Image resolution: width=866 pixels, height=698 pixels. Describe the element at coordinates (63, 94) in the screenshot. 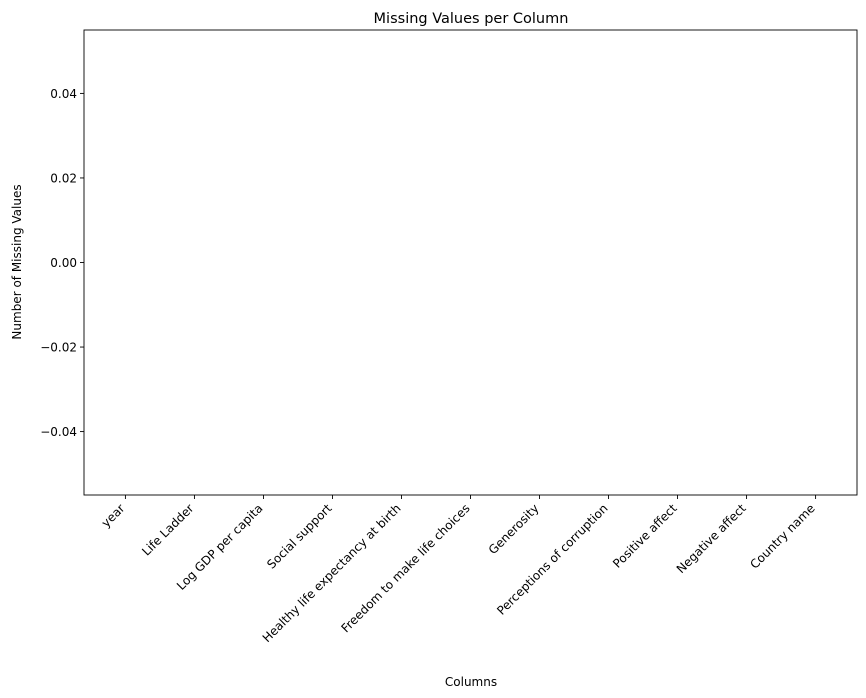

I see `y-tick-label: 0.04` at that location.